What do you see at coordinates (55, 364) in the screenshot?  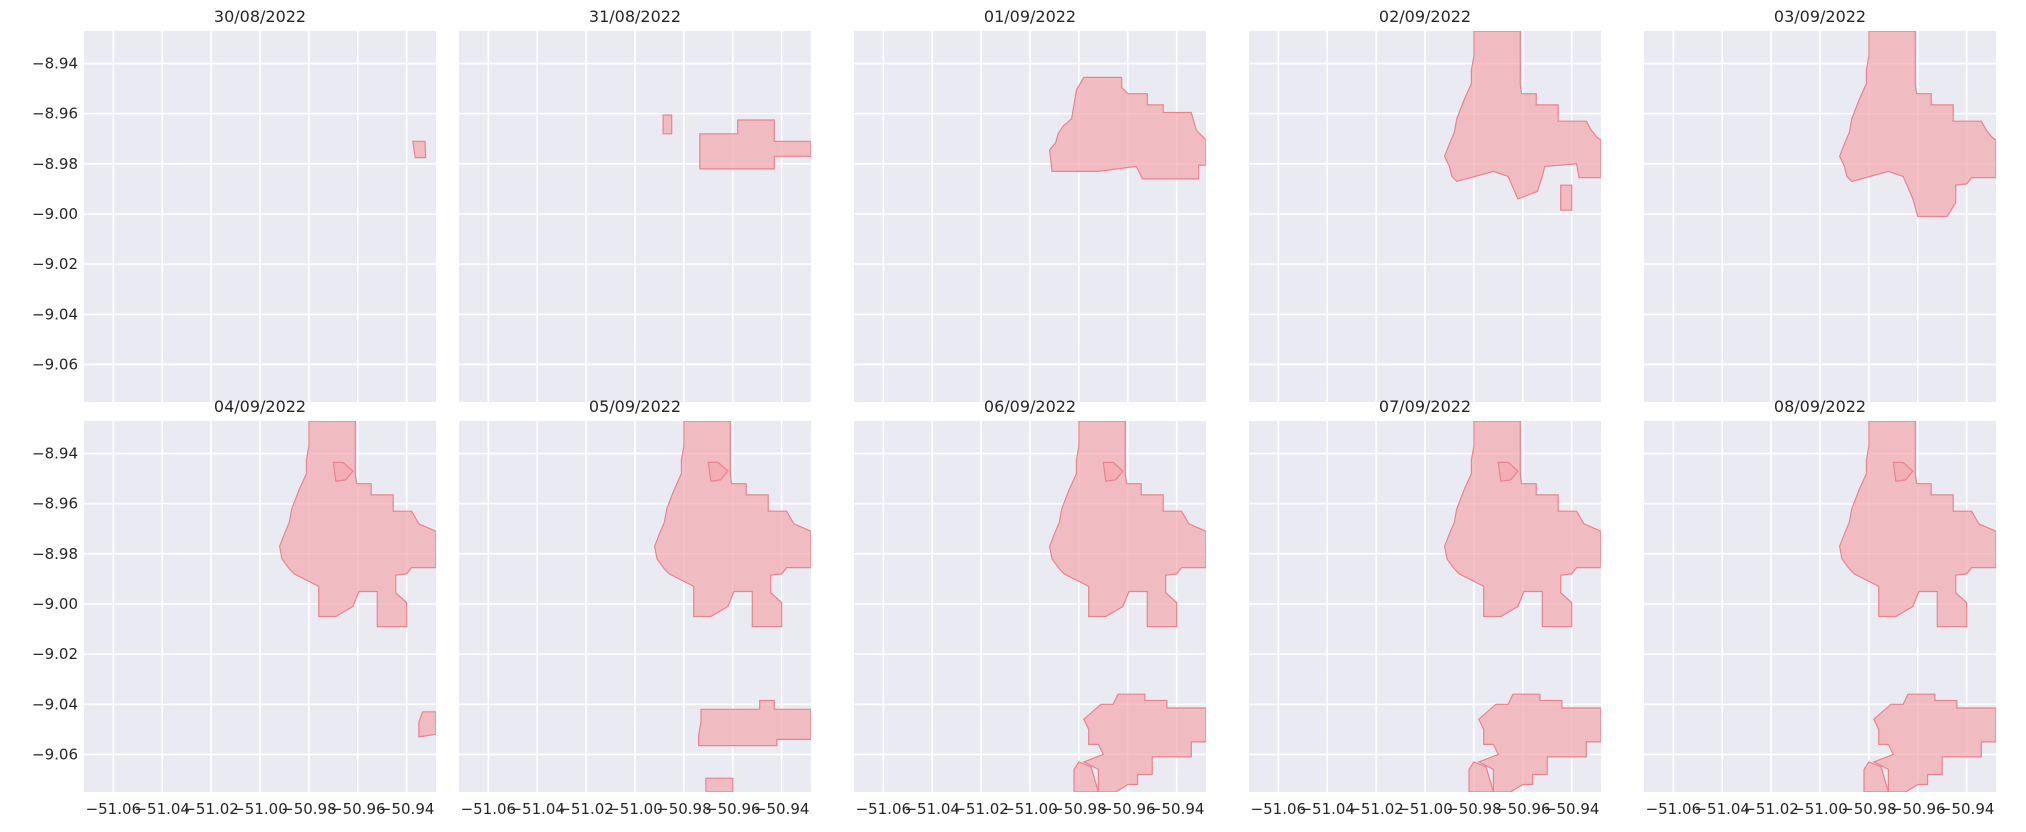 I see `y-tick-label: −9.06` at bounding box center [55, 364].